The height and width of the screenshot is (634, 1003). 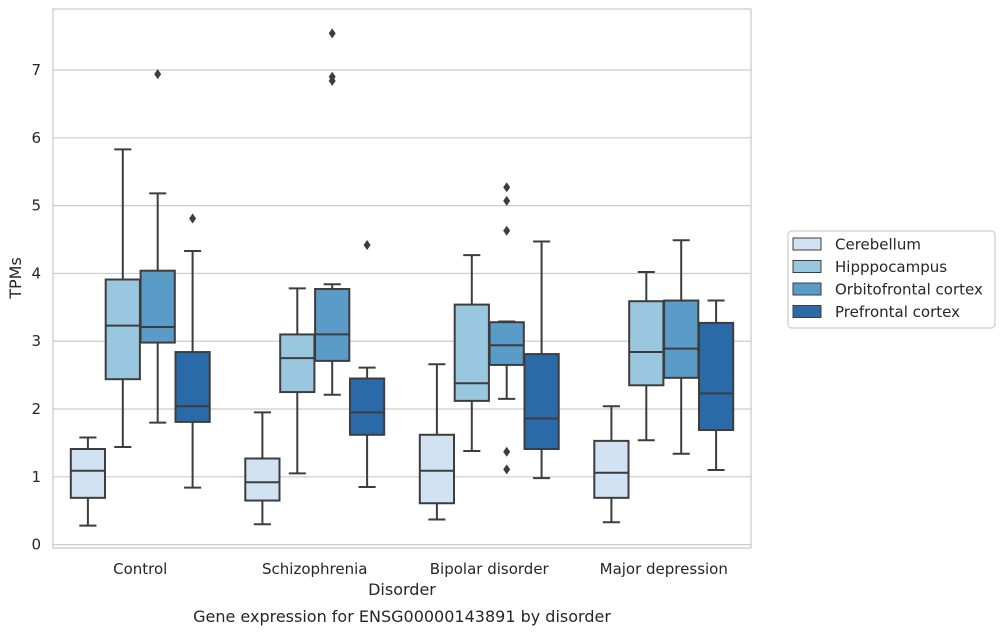 I want to click on y-tick-label: 4, so click(x=36, y=273).